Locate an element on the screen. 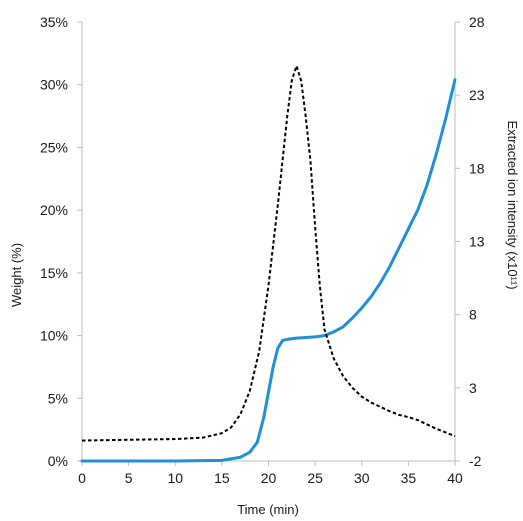  y-tick-label: 5% is located at coordinates (58, 398).